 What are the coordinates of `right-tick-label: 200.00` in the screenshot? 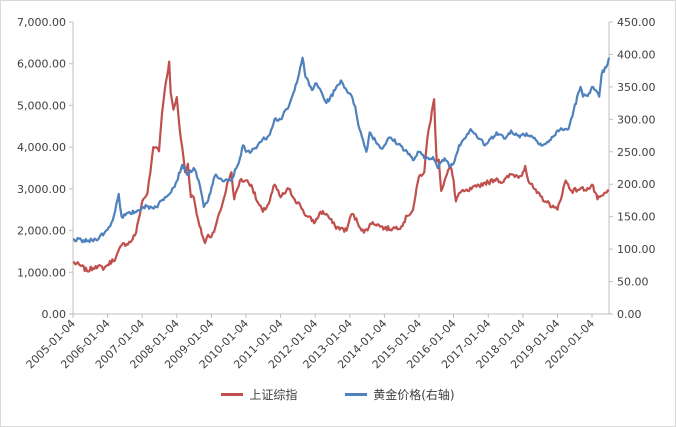 It's located at (636, 184).